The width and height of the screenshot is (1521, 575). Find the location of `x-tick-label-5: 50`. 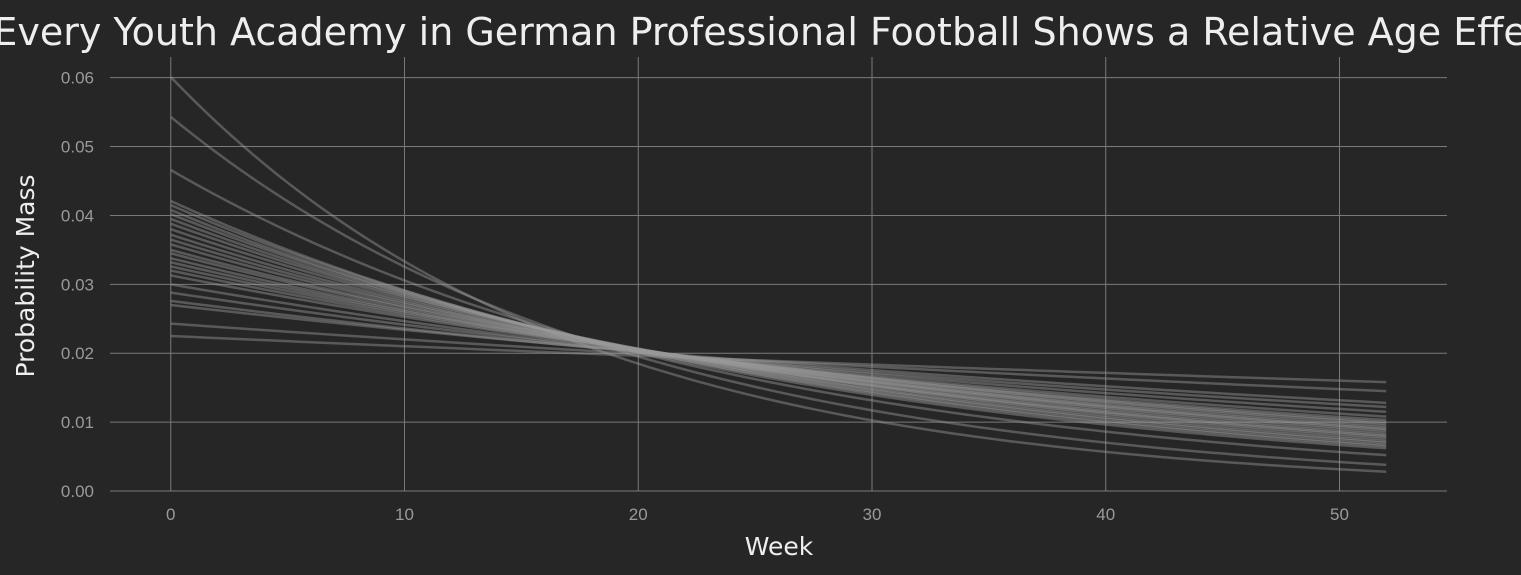

x-tick-label-5: 50 is located at coordinates (1339, 514).